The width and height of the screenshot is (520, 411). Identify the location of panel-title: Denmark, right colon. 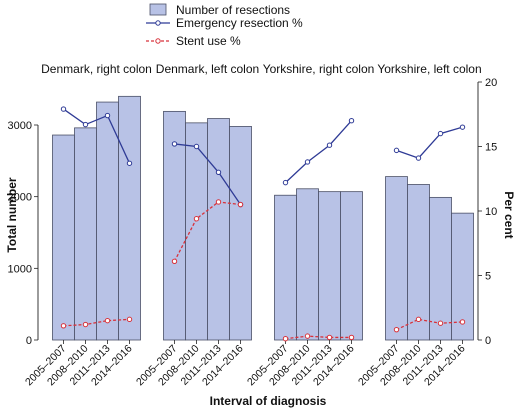
(96, 69).